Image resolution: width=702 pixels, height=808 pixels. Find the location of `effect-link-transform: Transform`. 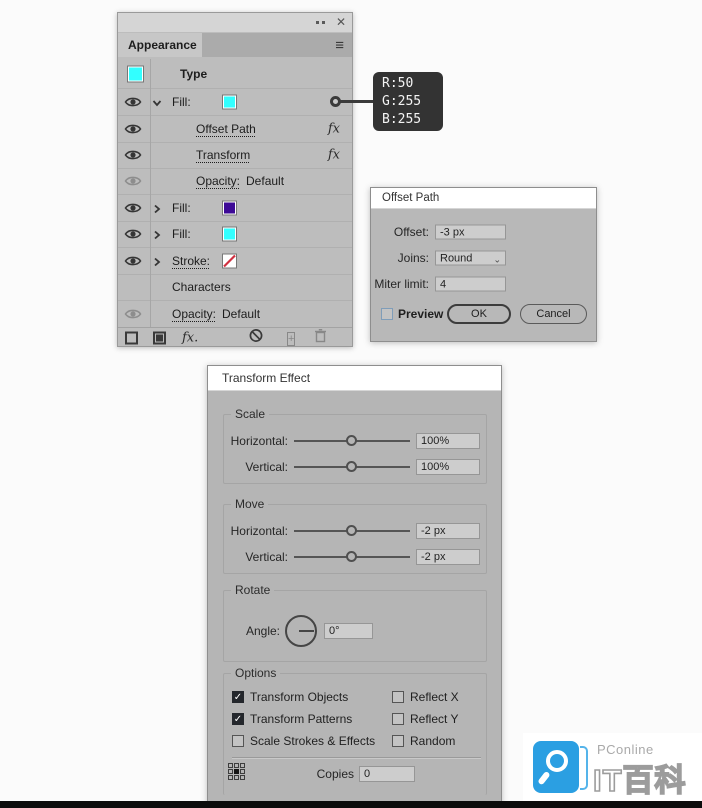

effect-link-transform: Transform is located at coordinates (223, 155).